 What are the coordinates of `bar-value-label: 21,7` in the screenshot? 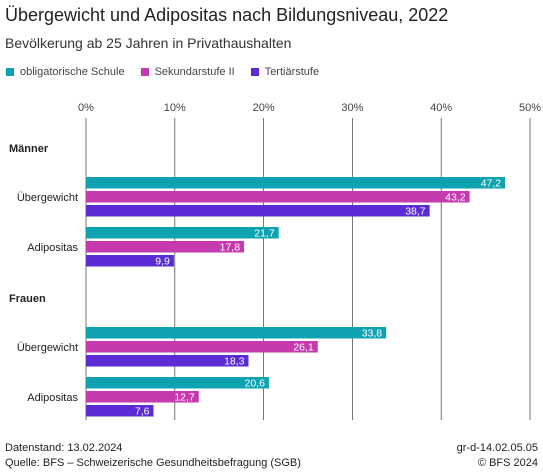 It's located at (264, 233).